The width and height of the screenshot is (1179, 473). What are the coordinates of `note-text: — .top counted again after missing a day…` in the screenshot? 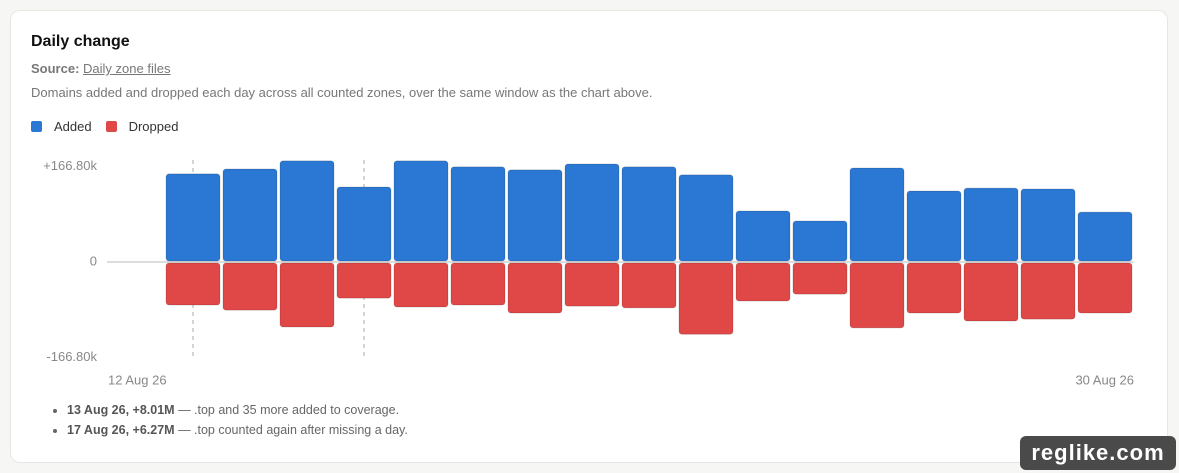 It's located at (293, 430).